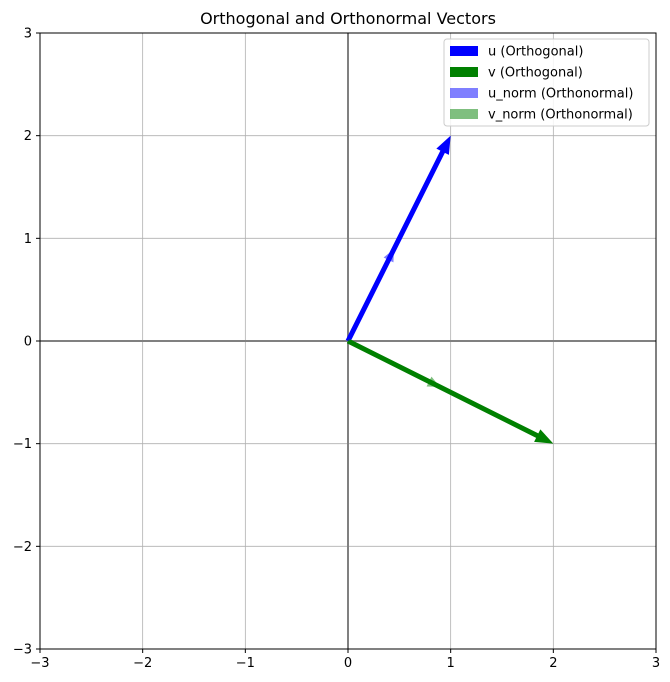 This screenshot has height=682, width=670. I want to click on y-tick-label-5: 2, so click(28, 136).